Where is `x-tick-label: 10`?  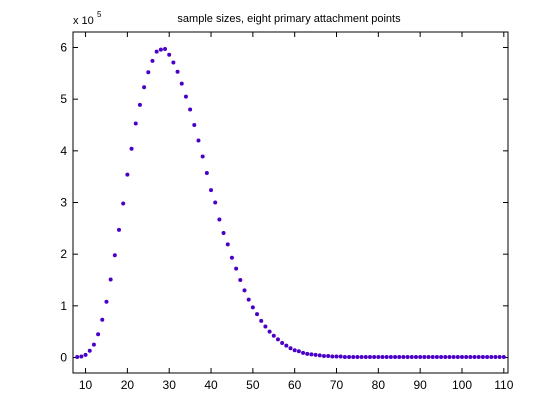
x-tick-label: 10 is located at coordinates (86, 385).